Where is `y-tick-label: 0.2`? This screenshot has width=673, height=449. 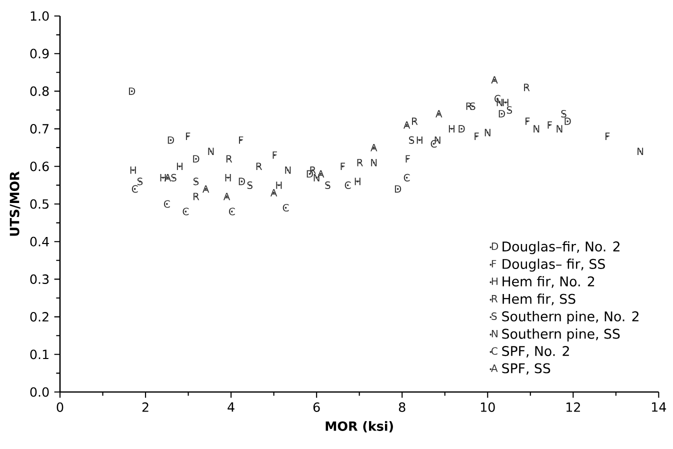 y-tick-label: 0.2 is located at coordinates (39, 317).